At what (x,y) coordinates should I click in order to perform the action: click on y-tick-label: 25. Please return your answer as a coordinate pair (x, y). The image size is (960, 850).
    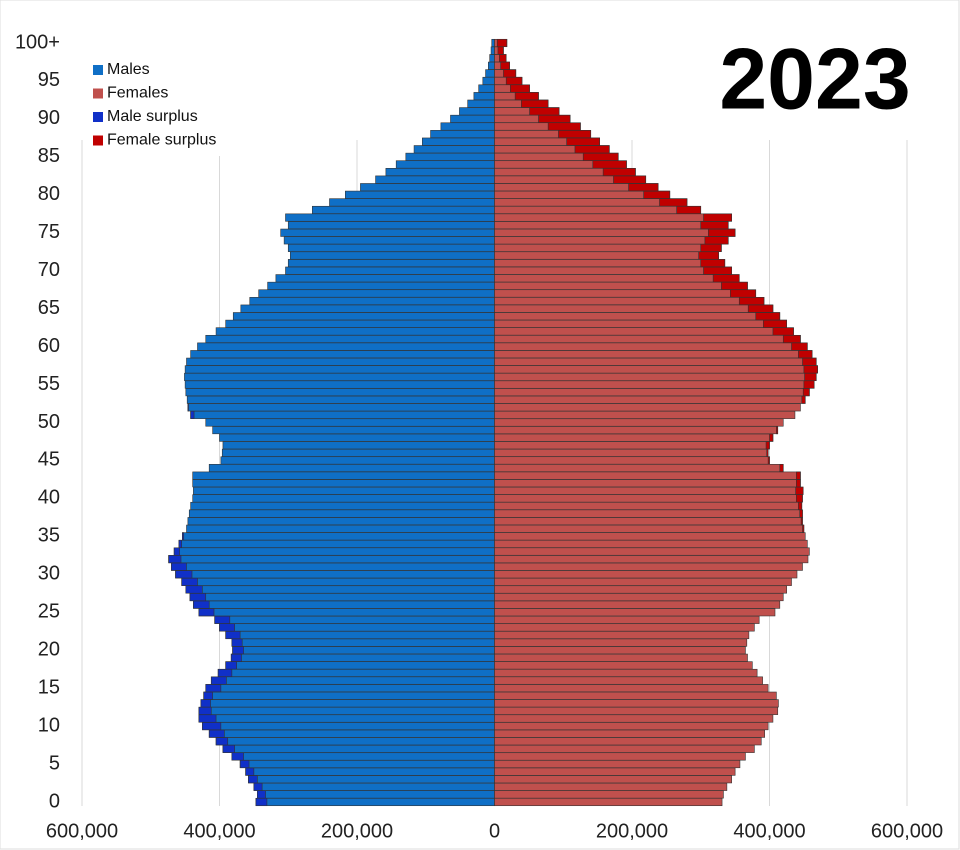
    Looking at the image, I should click on (49, 612).